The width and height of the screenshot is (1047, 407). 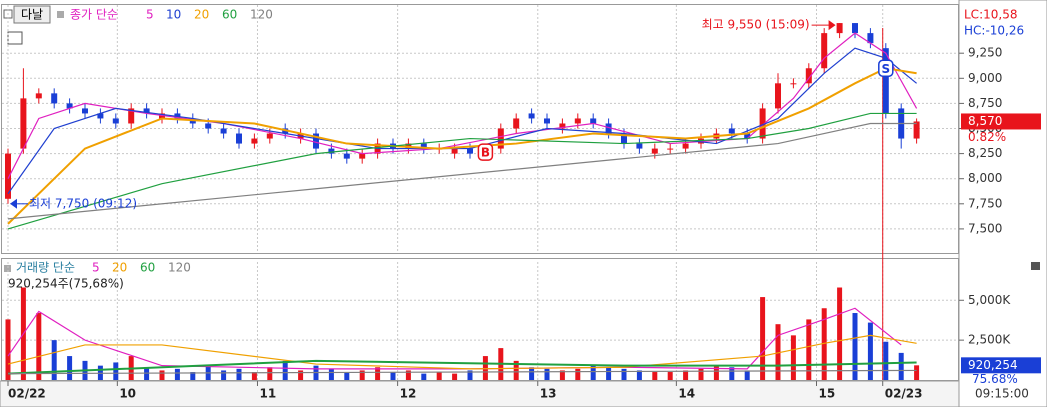 I want to click on symbol: 다날, so click(x=32, y=15).